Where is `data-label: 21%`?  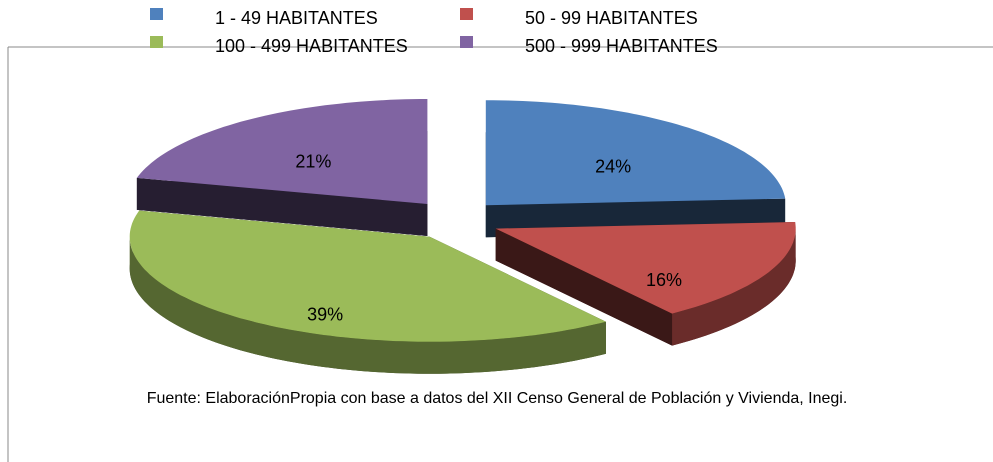 data-label: 21% is located at coordinates (313, 161).